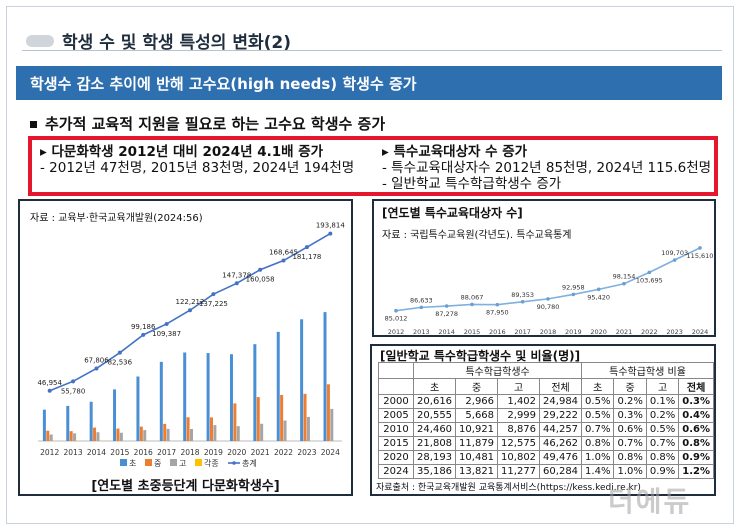 This screenshot has height=528, width=738. Describe the element at coordinates (132, 463) in the screenshot. I see `chart1-legend-label: 초` at that location.